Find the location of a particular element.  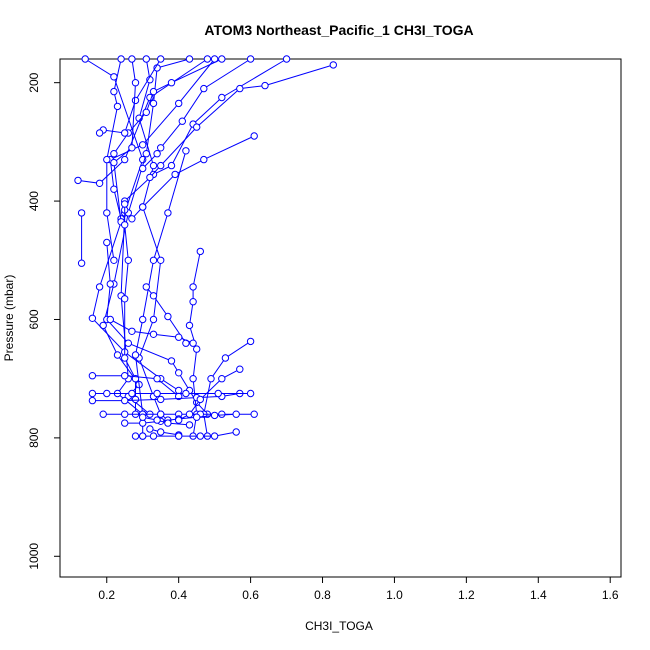

x-tick-label: 0.4 is located at coordinates (178, 595).